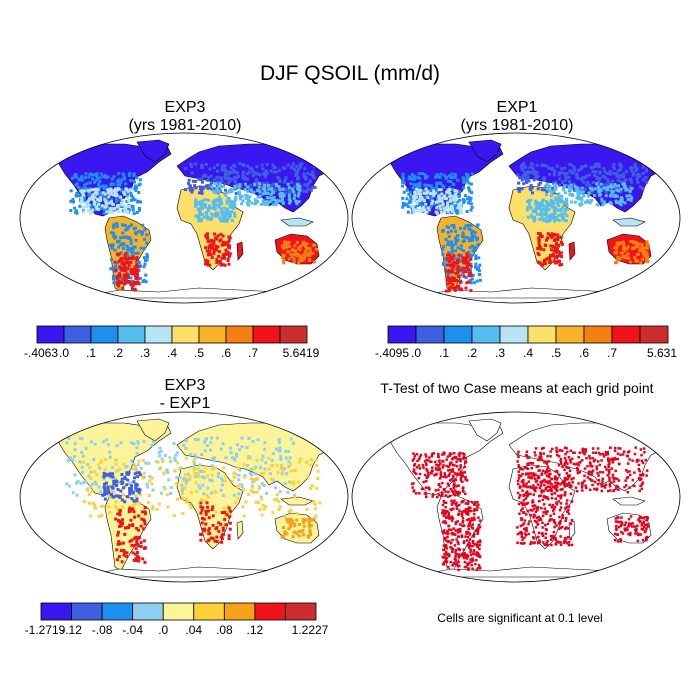 The height and width of the screenshot is (700, 700). I want to click on colorbar-label: .04, so click(194, 630).